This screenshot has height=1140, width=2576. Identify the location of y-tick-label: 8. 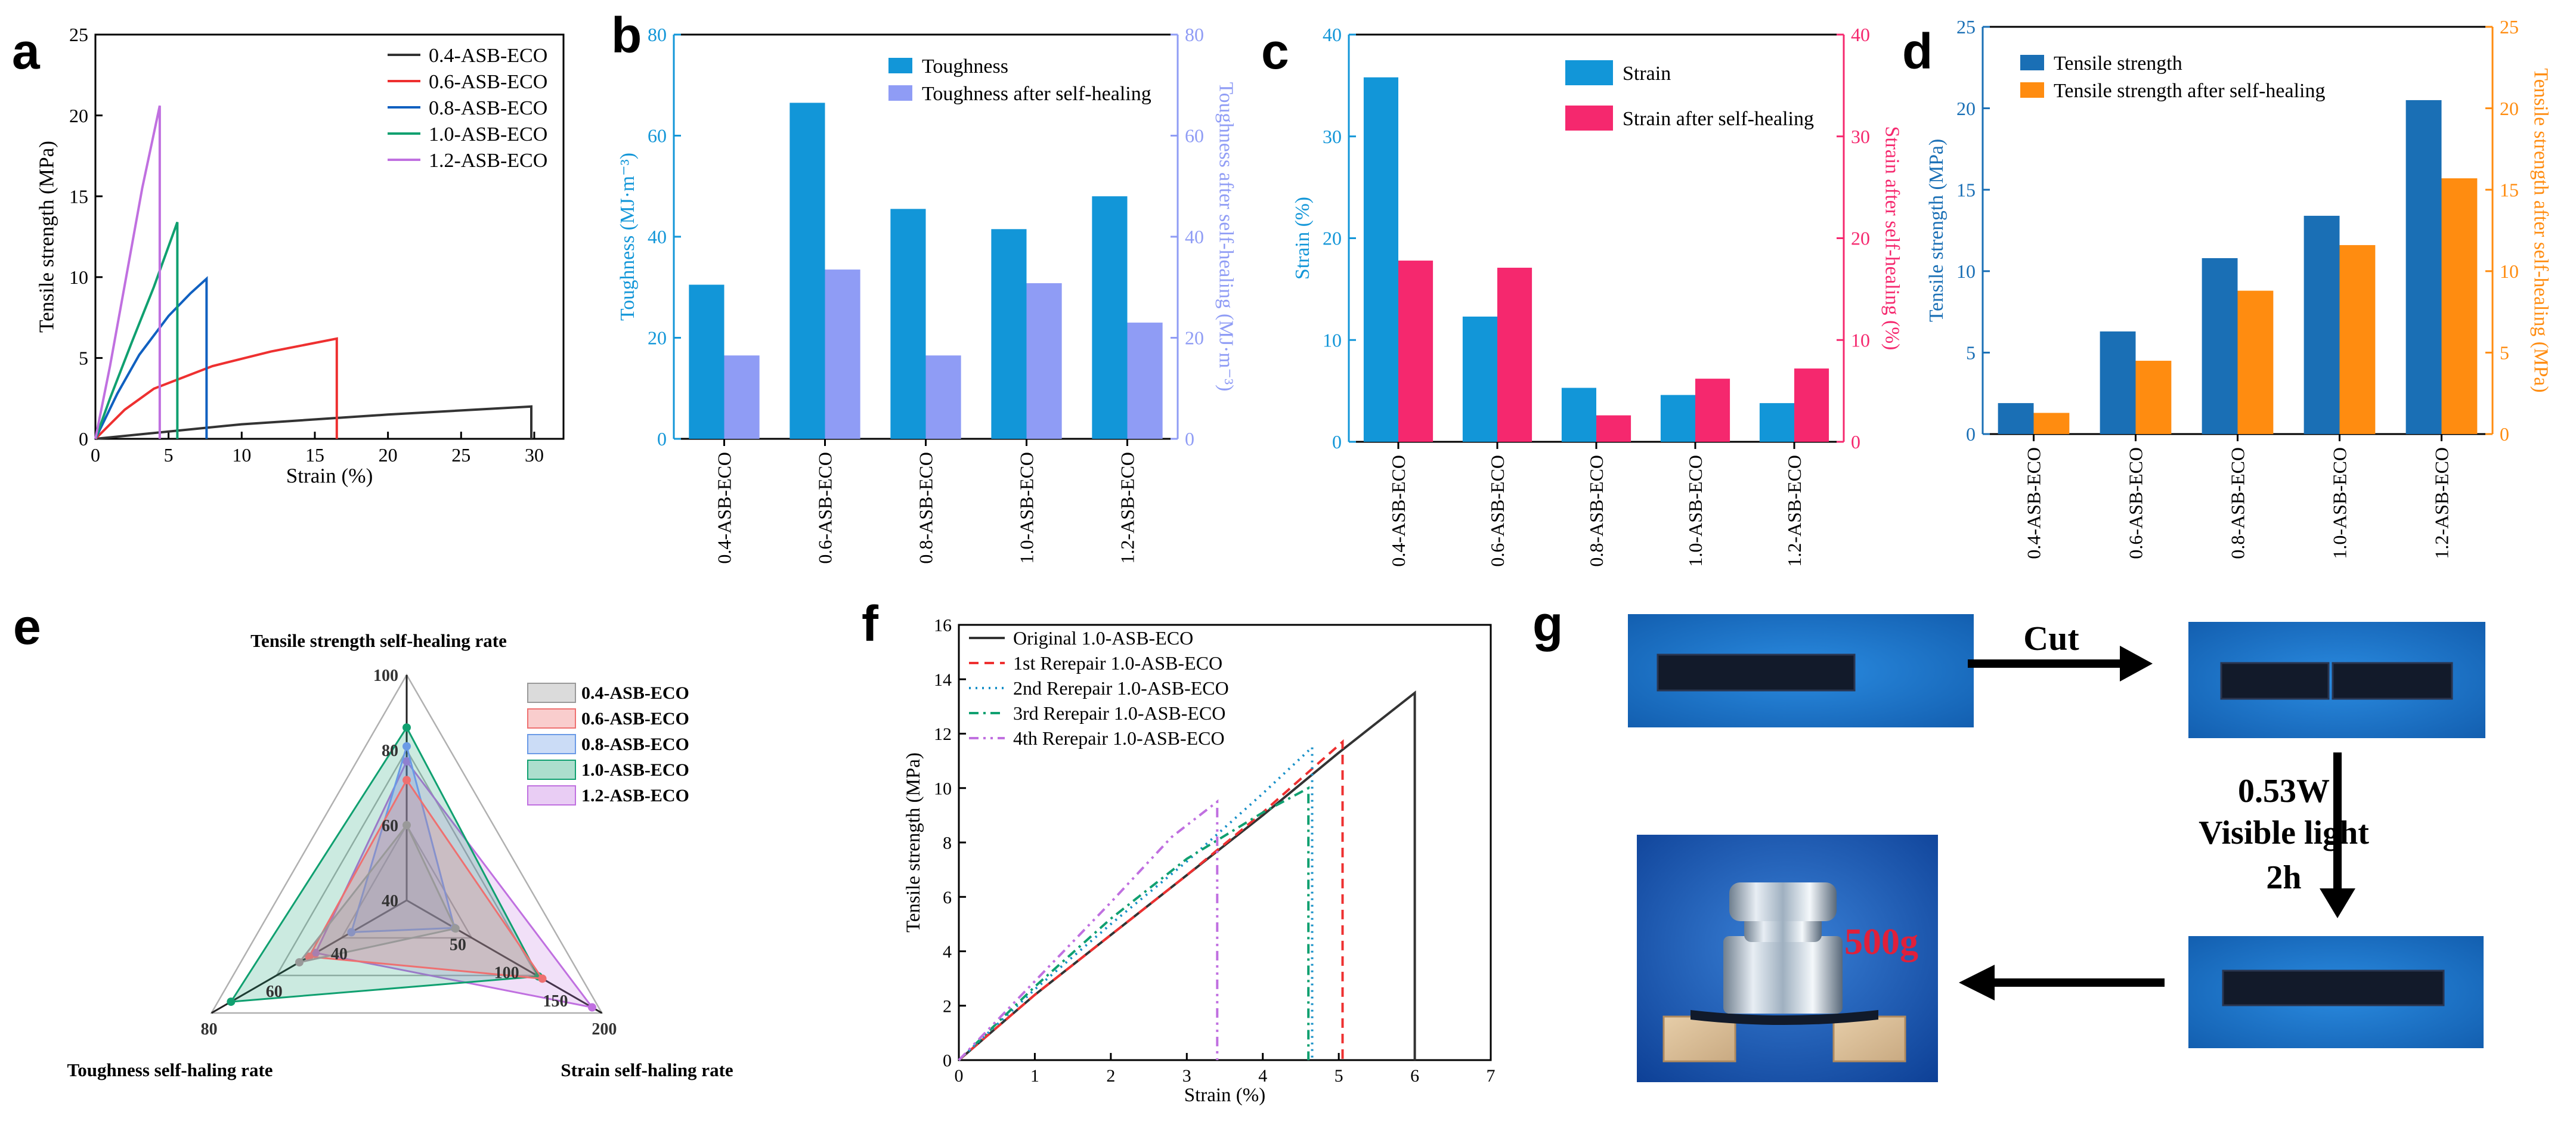
(948, 843).